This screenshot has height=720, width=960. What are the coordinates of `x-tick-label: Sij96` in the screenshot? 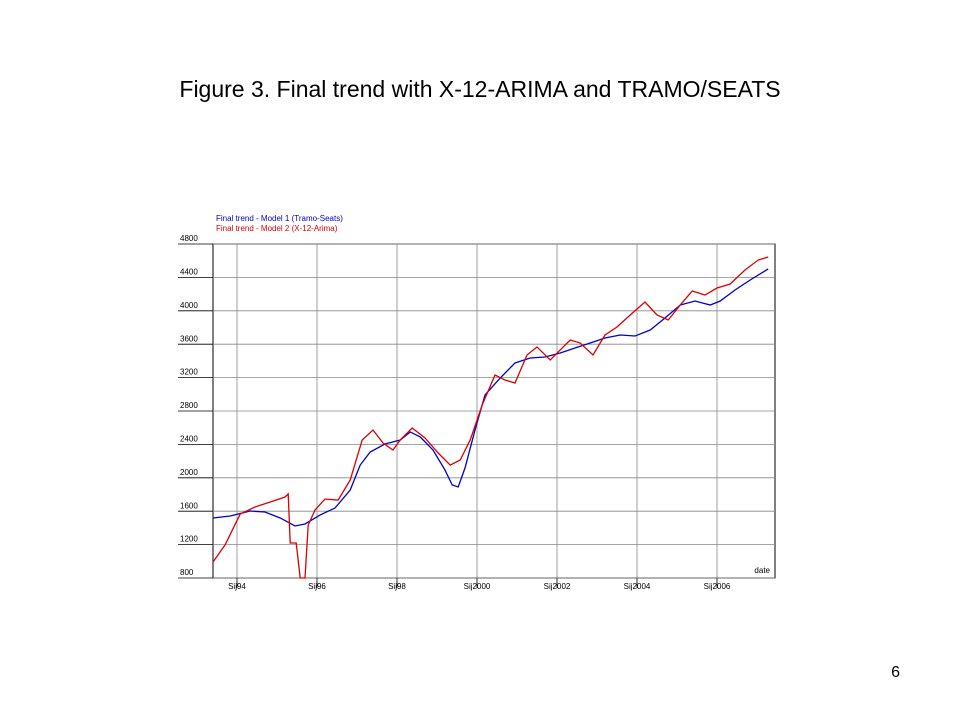 It's located at (317, 586).